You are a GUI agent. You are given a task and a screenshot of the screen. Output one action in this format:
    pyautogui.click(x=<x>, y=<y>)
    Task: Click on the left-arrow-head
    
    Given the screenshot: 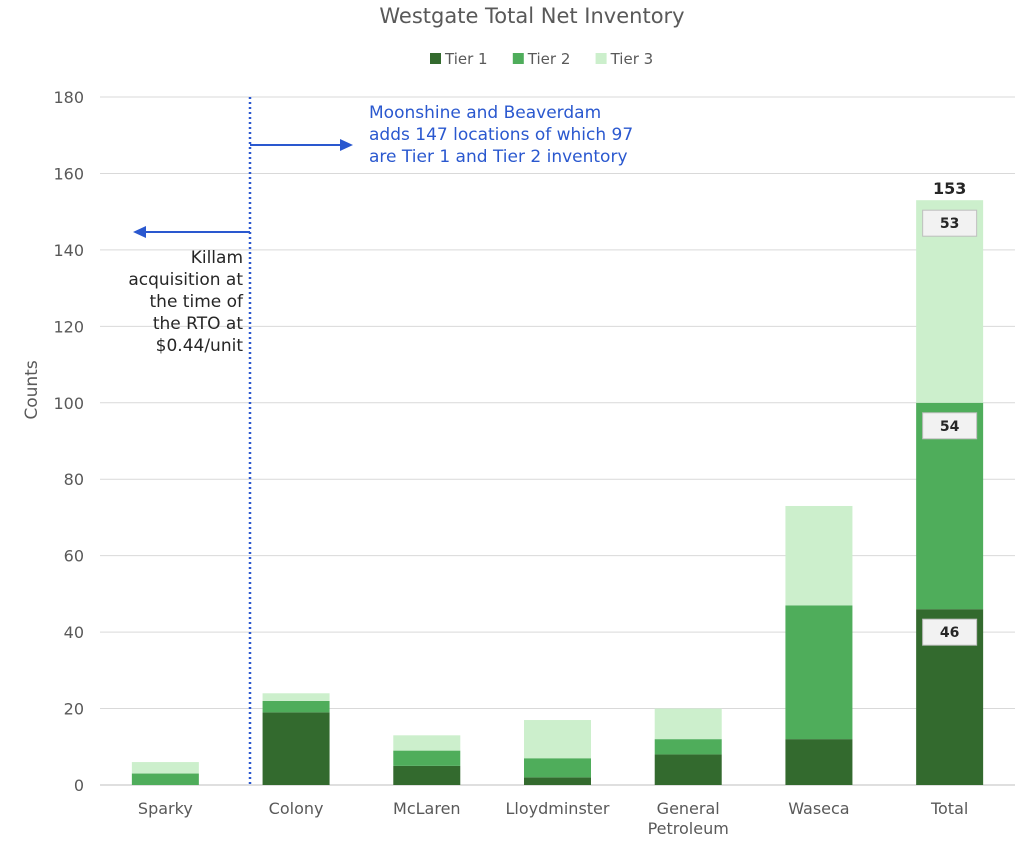 What is the action you would take?
    pyautogui.click(x=139, y=232)
    